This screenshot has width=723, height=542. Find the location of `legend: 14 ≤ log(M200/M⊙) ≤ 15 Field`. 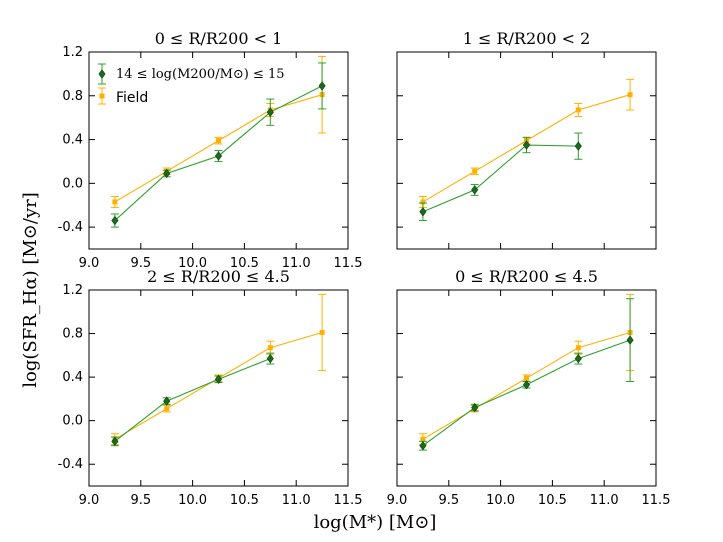

legend: 14 ≤ log(M200/M⊙) ≤ 15 Field is located at coordinates (191, 84).